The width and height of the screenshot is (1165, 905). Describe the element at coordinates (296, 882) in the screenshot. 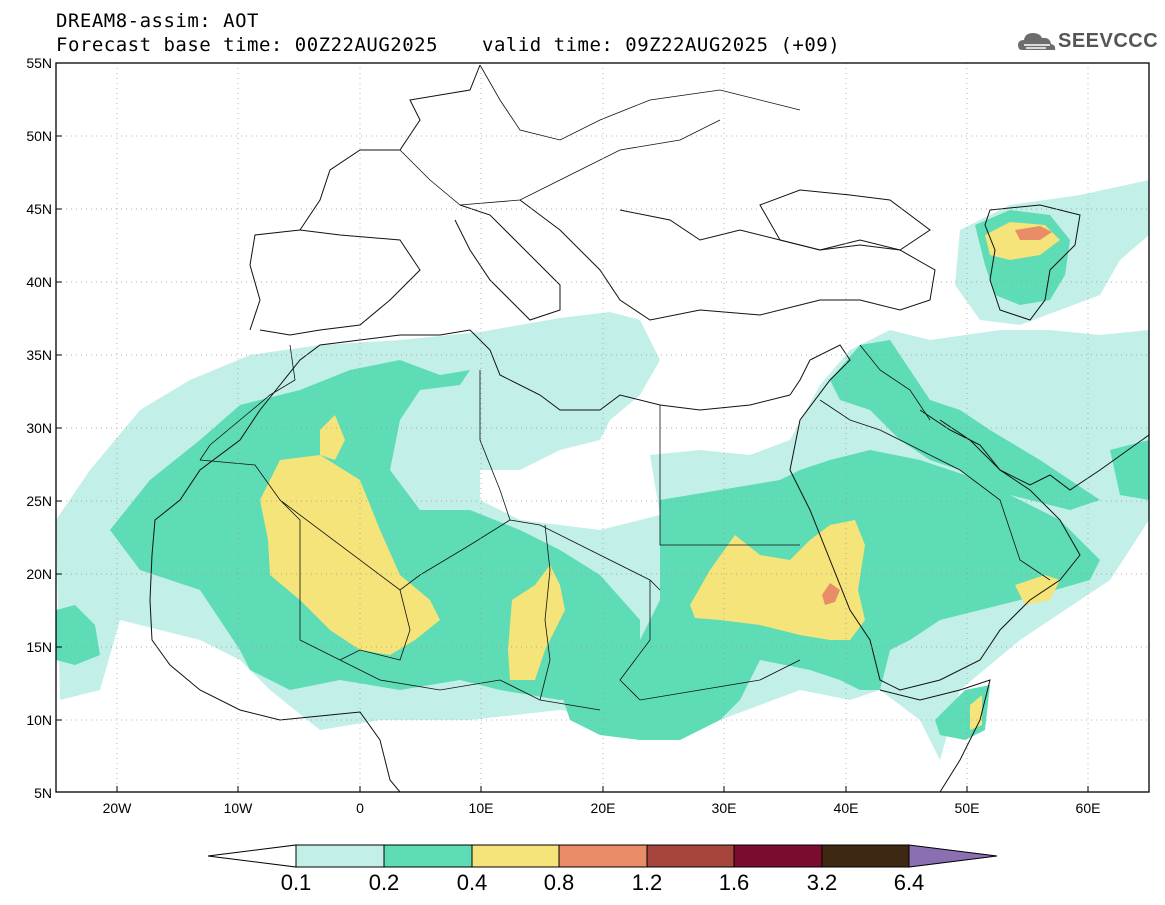

I see `colorbar-label-0.1: 0.1` at that location.